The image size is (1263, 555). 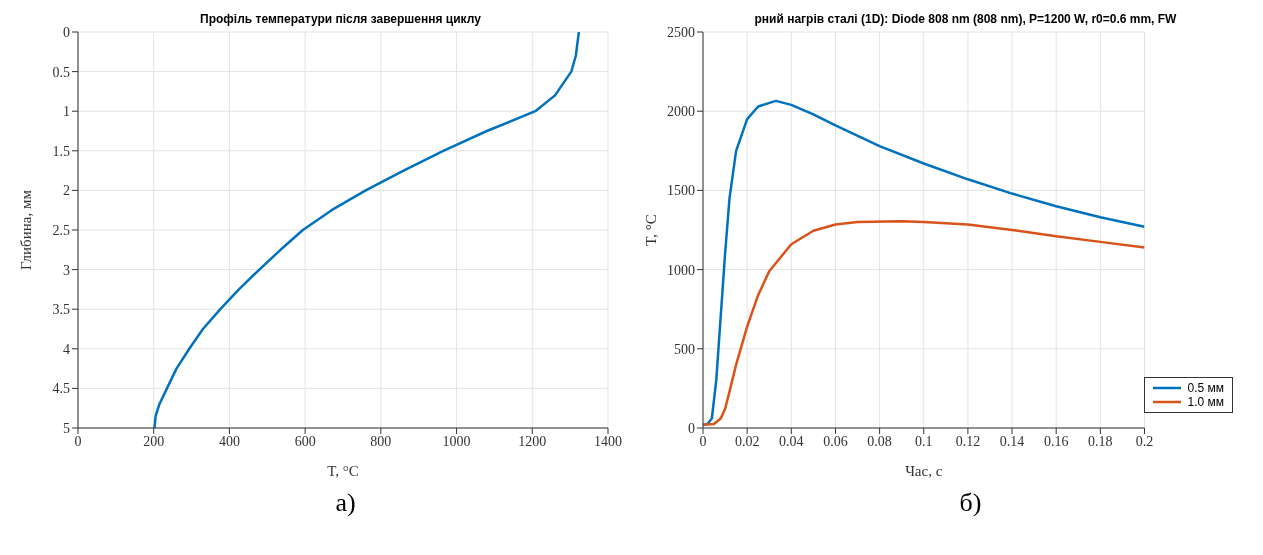 What do you see at coordinates (456, 441) in the screenshot?
I see `x-tick-label: 1000` at bounding box center [456, 441].